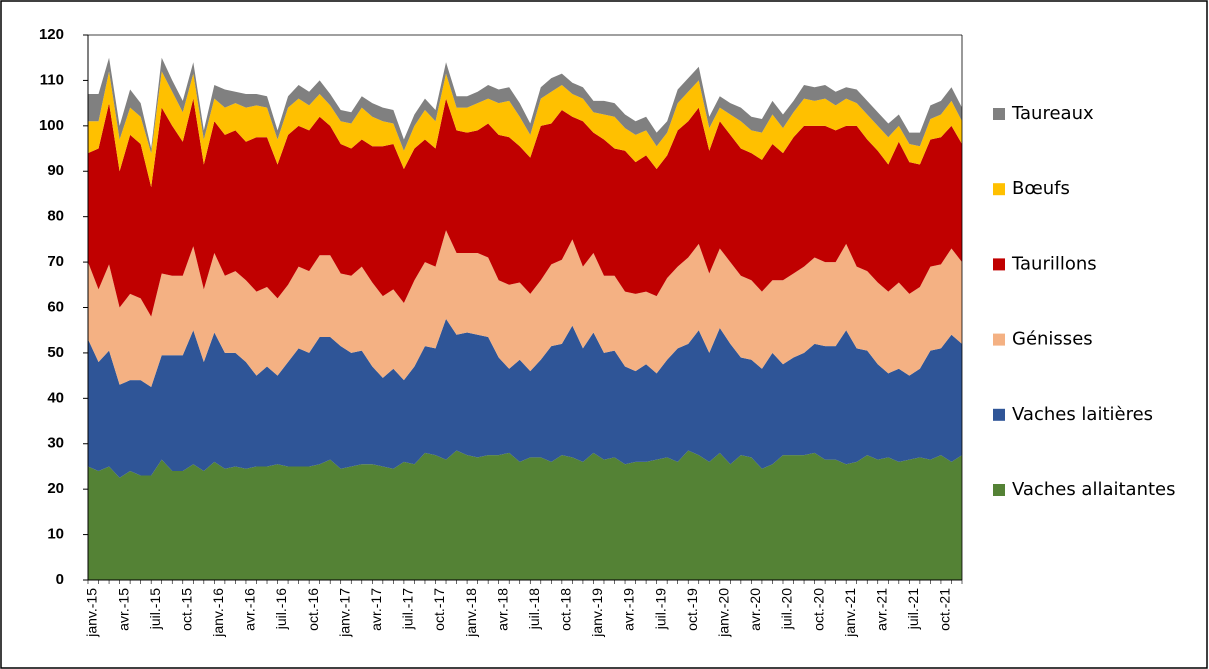  Describe the element at coordinates (51, 125) in the screenshot. I see `y-tick-label: 100` at that location.